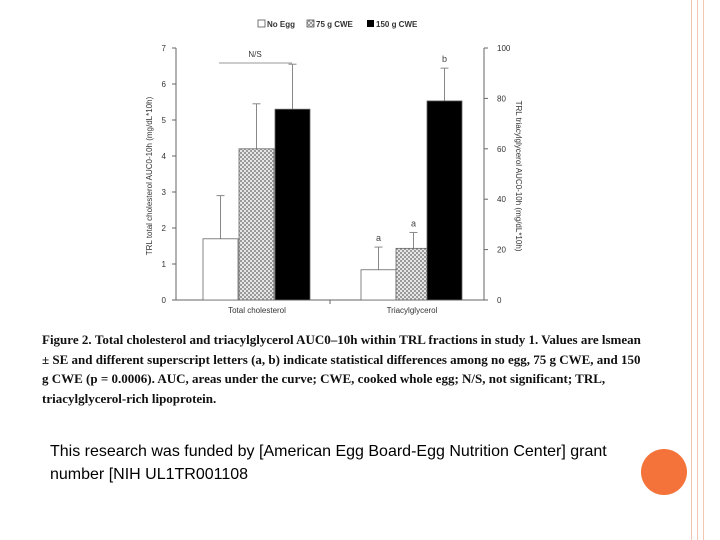 The image size is (720, 540). What do you see at coordinates (444, 59) in the screenshot?
I see `annotation-letter-b-150g: b` at bounding box center [444, 59].